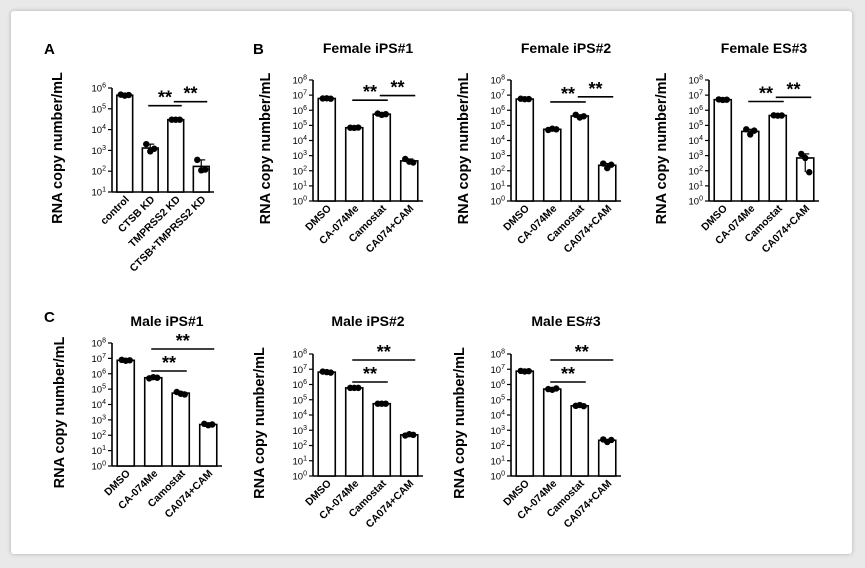 The width and height of the screenshot is (865, 568). I want to click on chart-title: Female iPS#1, so click(368, 48).